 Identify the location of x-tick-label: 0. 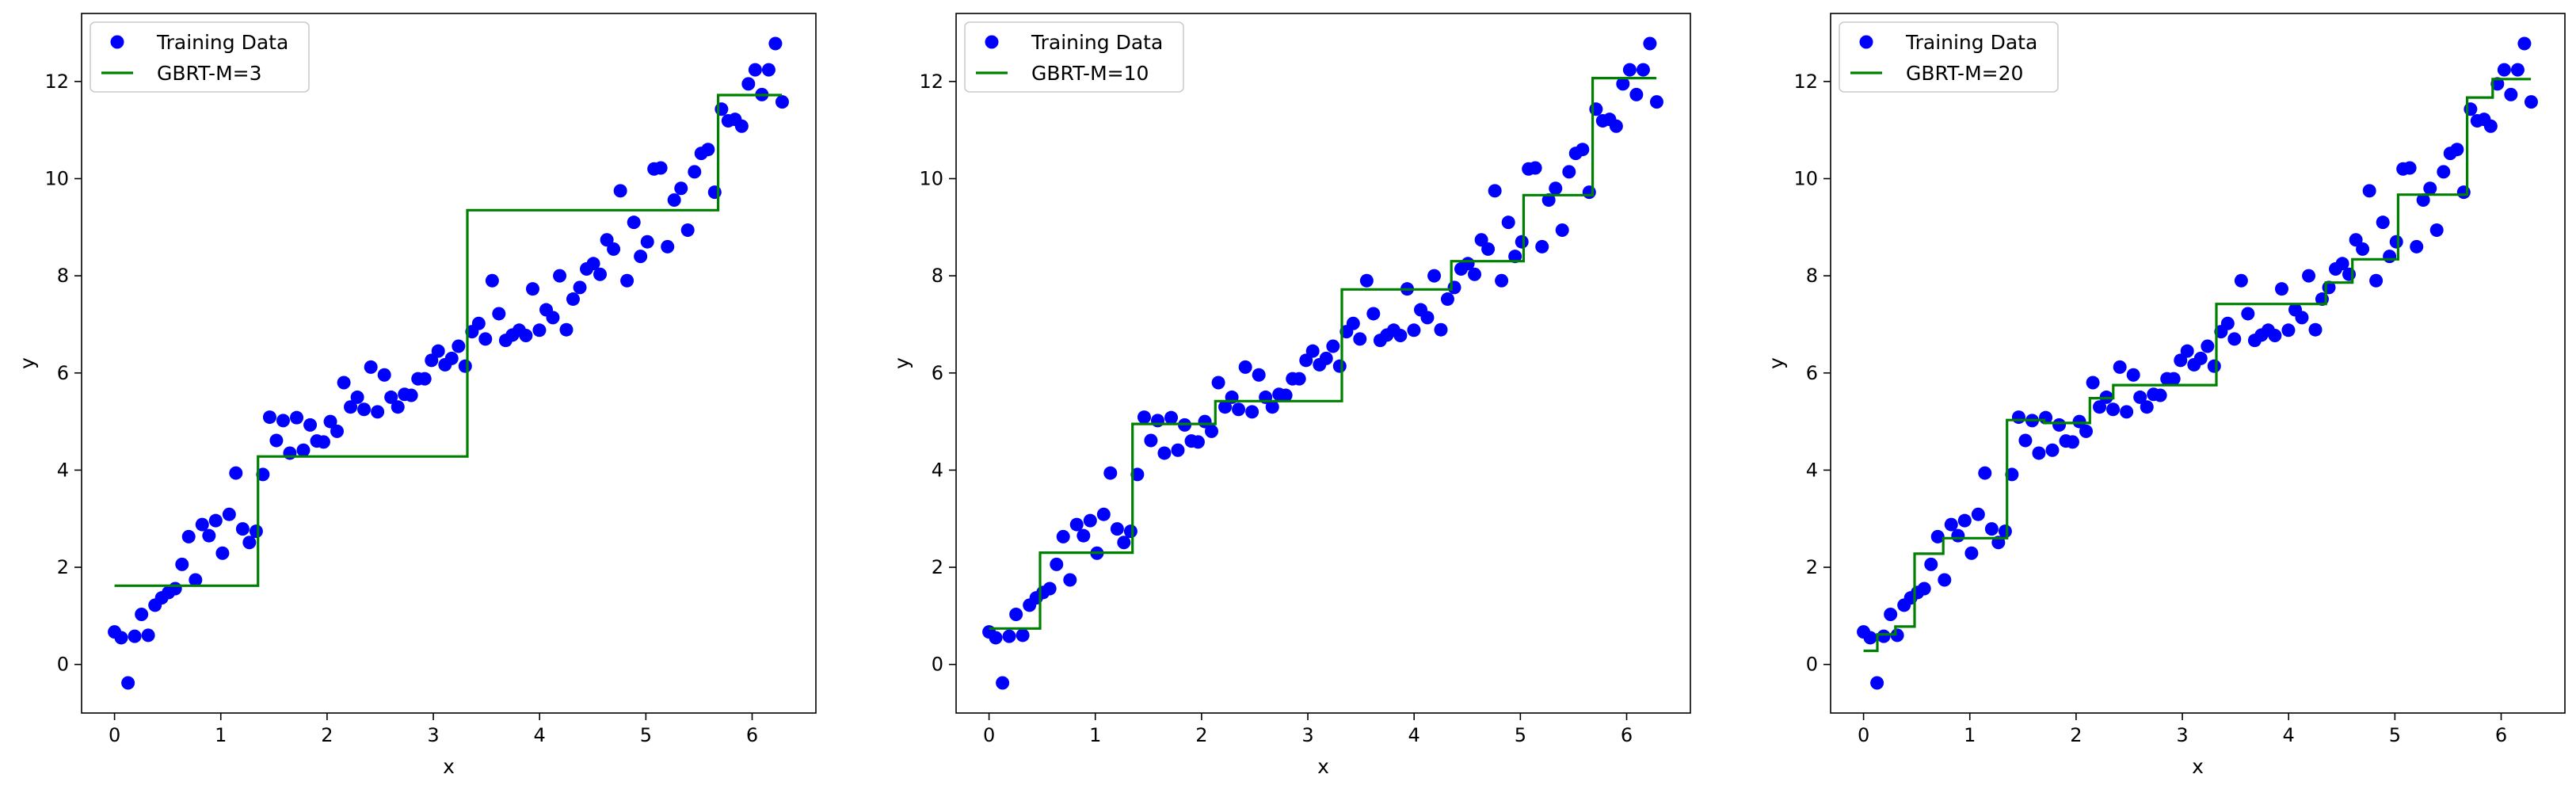
(1863, 735).